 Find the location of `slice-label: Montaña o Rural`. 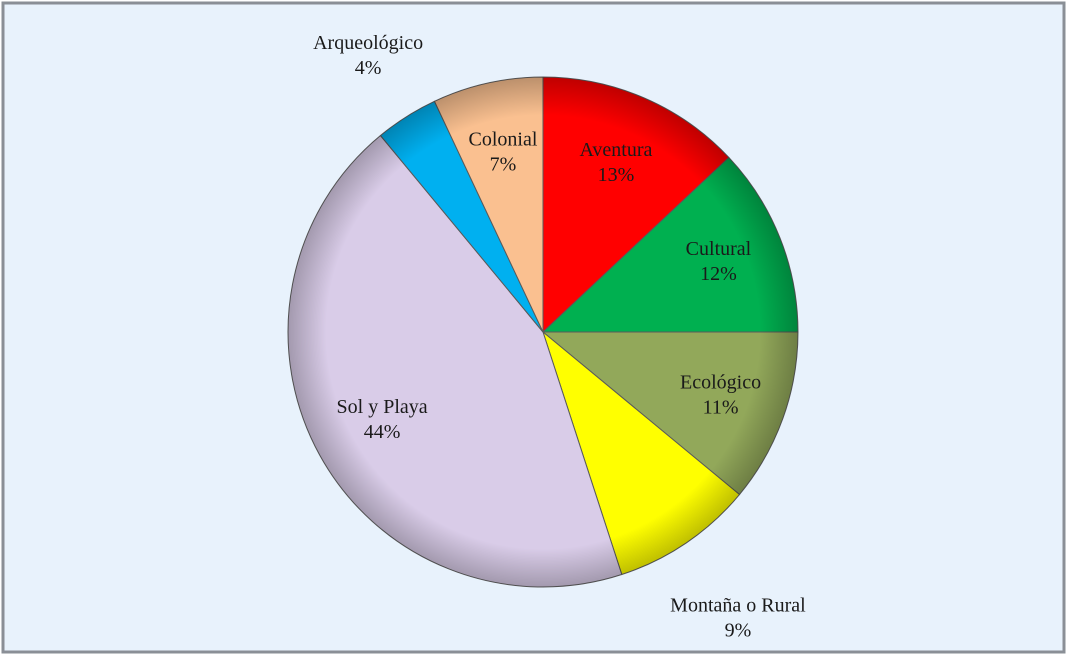

slice-label: Montaña o Rural is located at coordinates (738, 605).